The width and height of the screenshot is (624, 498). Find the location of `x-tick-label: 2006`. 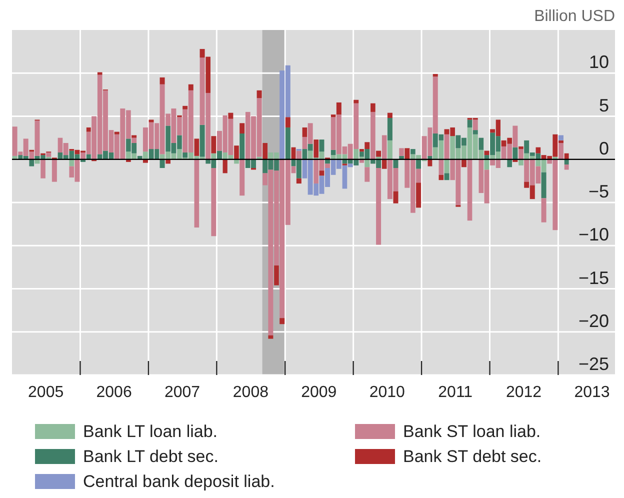

x-tick-label: 2006 is located at coordinates (114, 392).